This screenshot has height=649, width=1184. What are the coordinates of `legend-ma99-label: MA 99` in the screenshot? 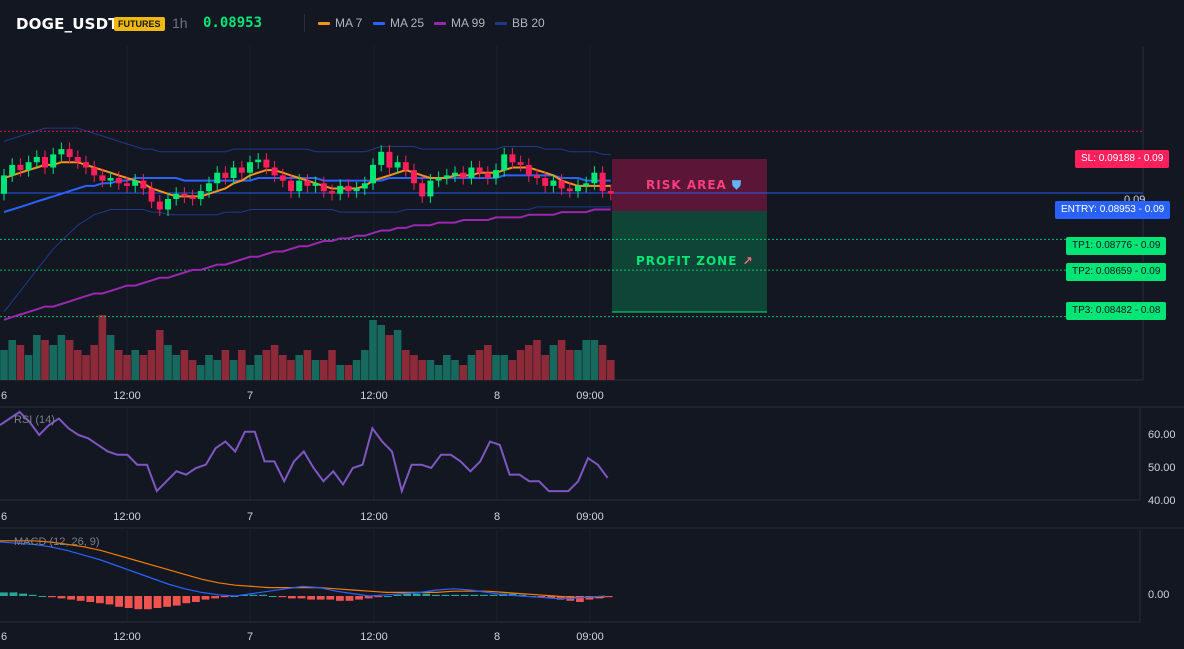 It's located at (468, 23).